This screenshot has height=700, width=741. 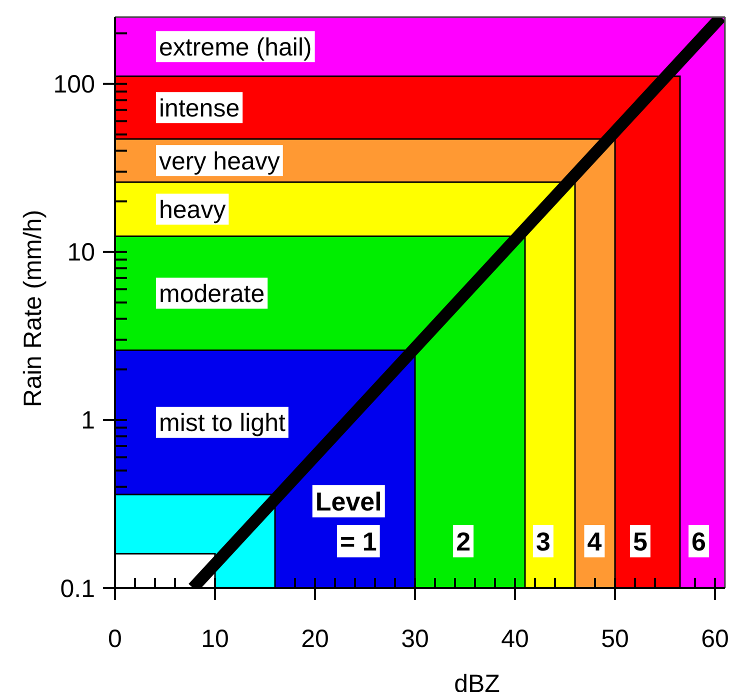 What do you see at coordinates (715, 638) in the screenshot?
I see `x-tick-label: 60` at bounding box center [715, 638].